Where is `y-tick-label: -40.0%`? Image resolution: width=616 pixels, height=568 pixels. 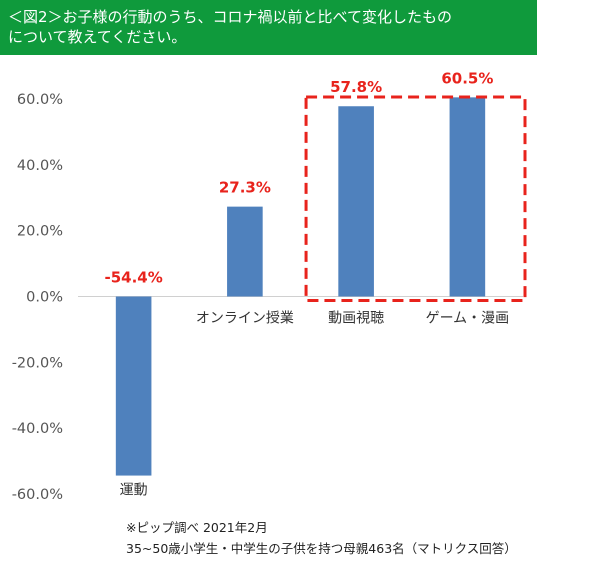
y-tick-label: -40.0% is located at coordinates (37, 429).